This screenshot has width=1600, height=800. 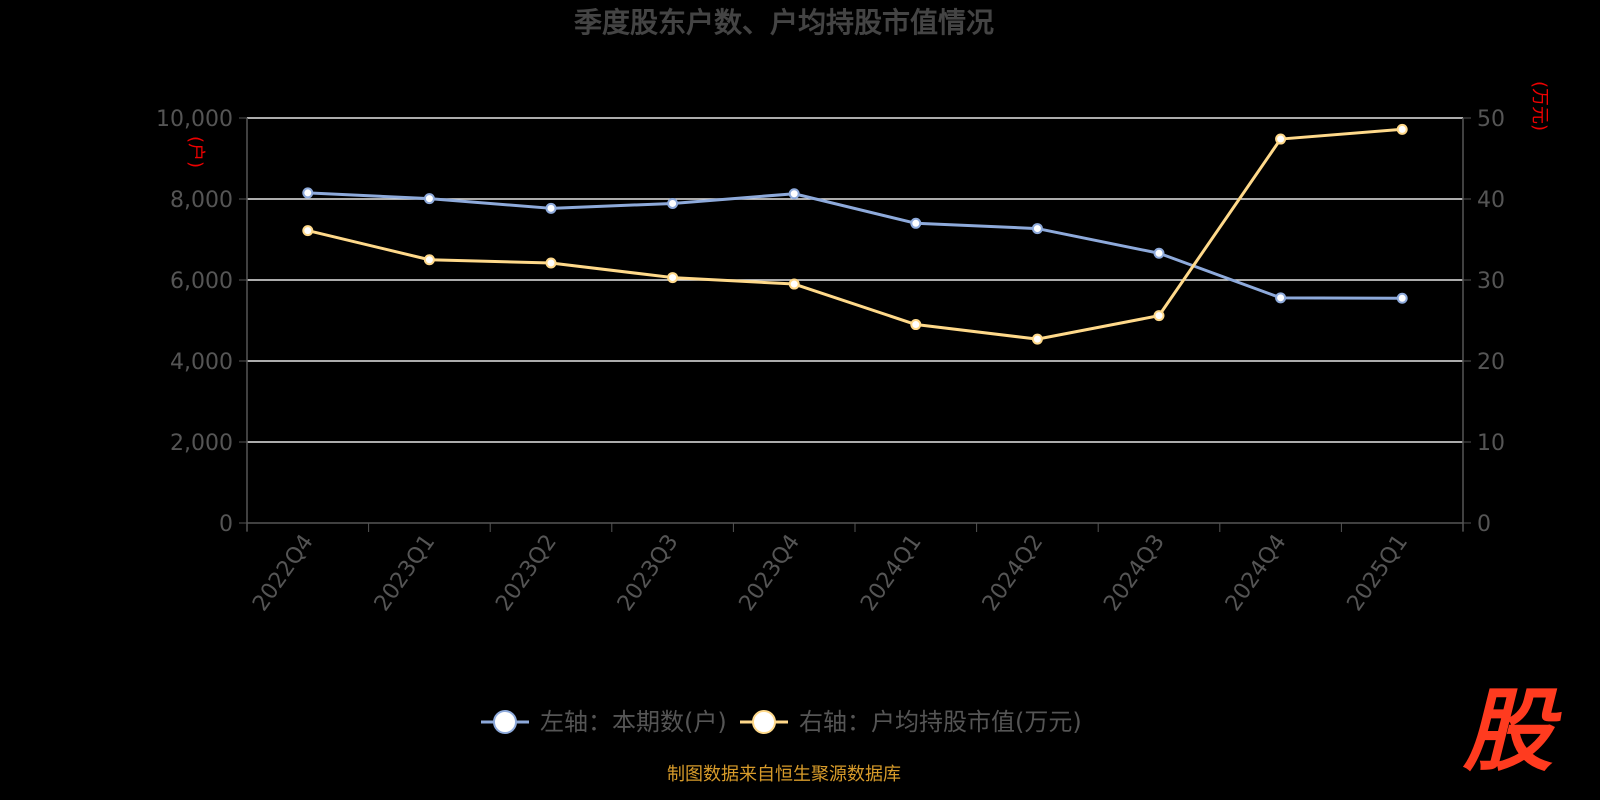 What do you see at coordinates (633, 722) in the screenshot?
I see `legend-label-left: 左轴：本期数(户)` at bounding box center [633, 722].